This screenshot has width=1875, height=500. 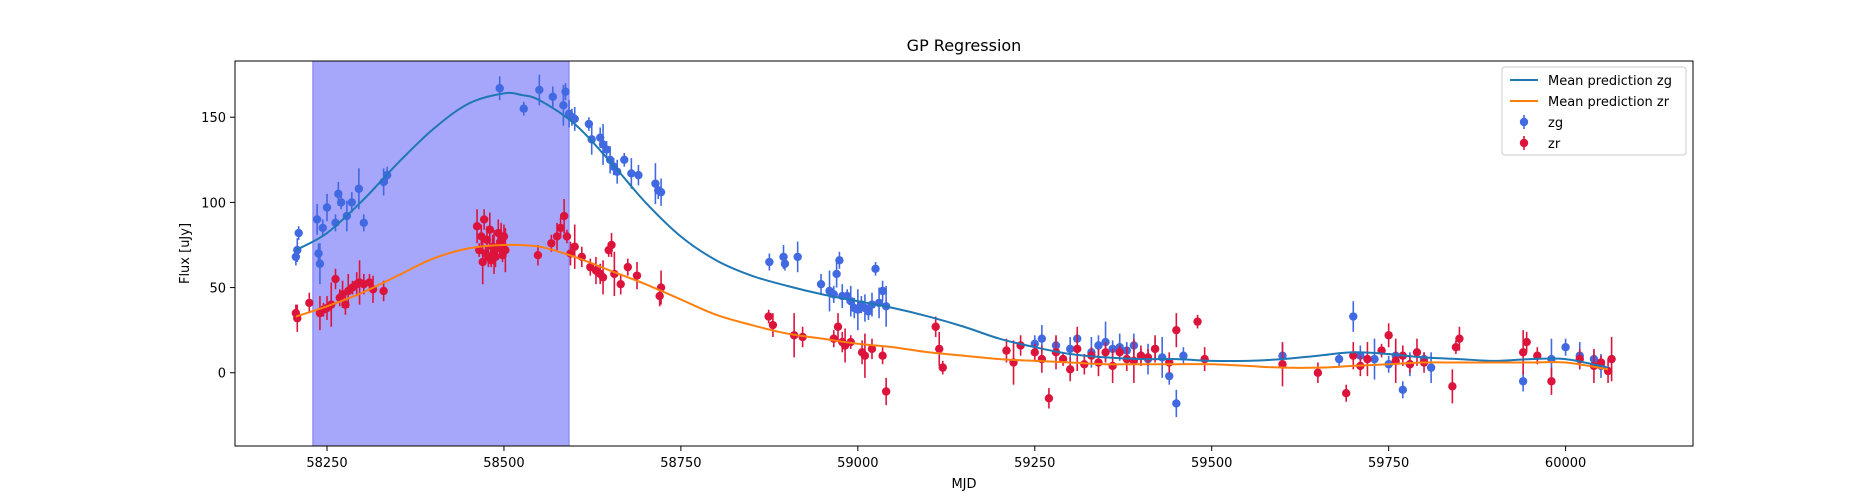 I want to click on x-tick-label: 60000, so click(x=1565, y=463).